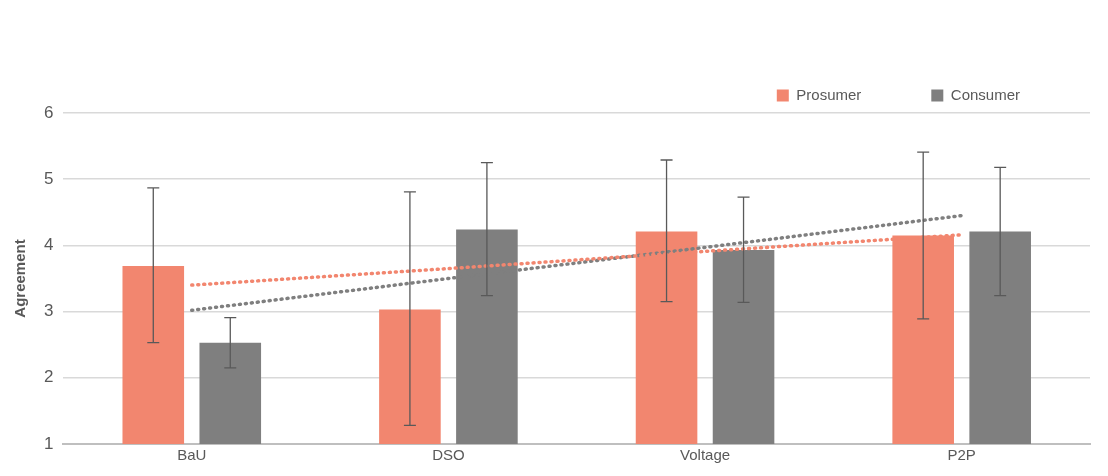 This screenshot has width=1108, height=476. I want to click on y-tick-label: 2, so click(48, 377).